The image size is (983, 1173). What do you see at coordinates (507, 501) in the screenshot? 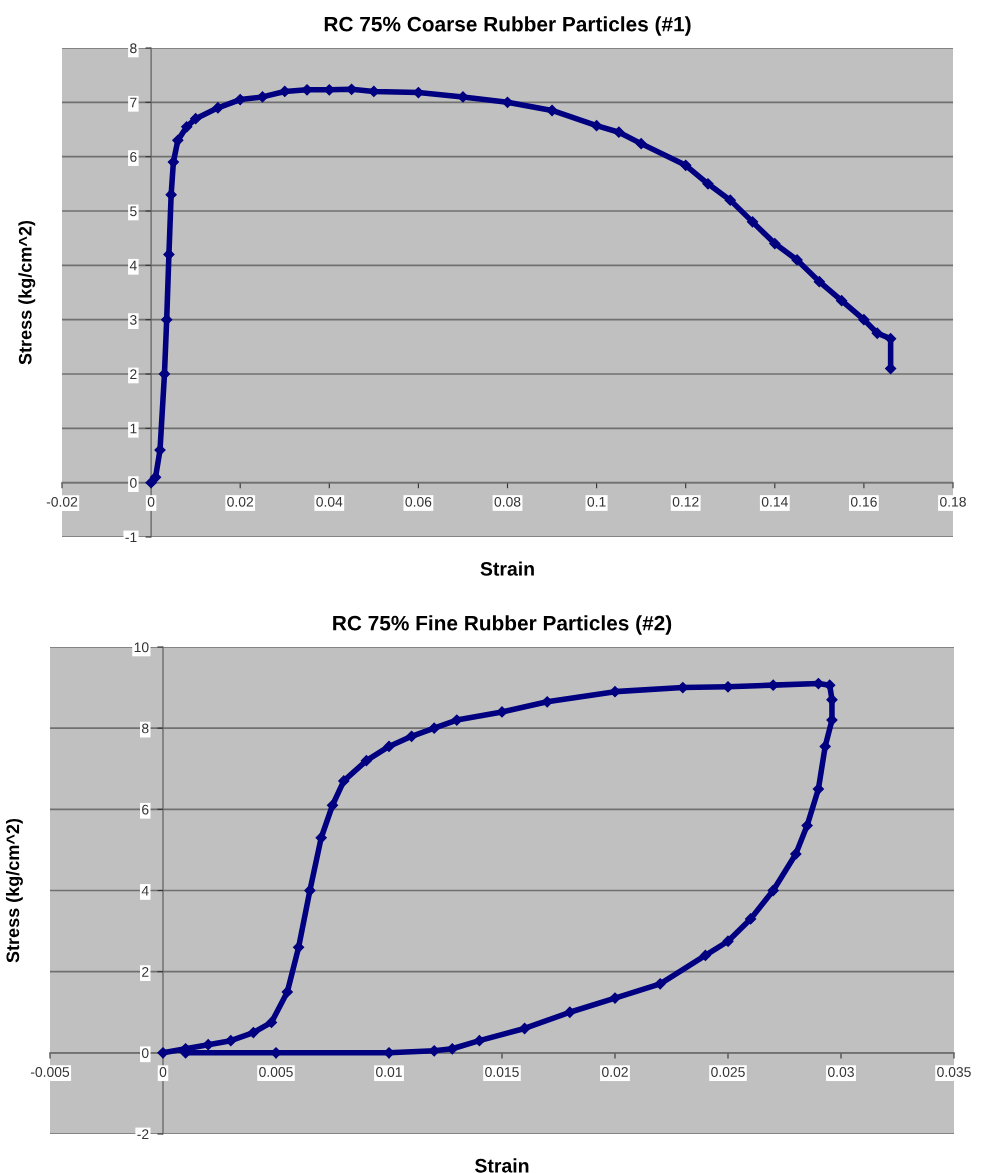
I see `x-tick-label: 0.08` at bounding box center [507, 501].